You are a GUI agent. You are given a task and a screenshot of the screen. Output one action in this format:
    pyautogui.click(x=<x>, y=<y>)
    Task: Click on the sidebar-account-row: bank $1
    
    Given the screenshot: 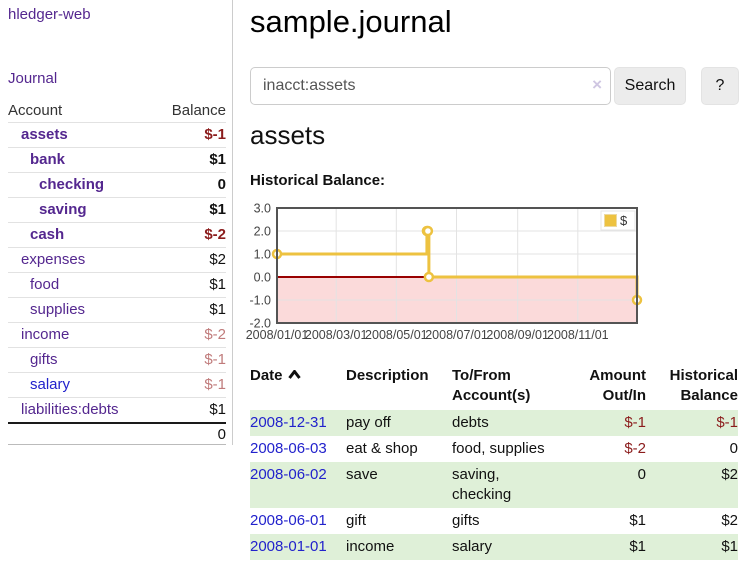 What is the action you would take?
    pyautogui.click(x=117, y=159)
    